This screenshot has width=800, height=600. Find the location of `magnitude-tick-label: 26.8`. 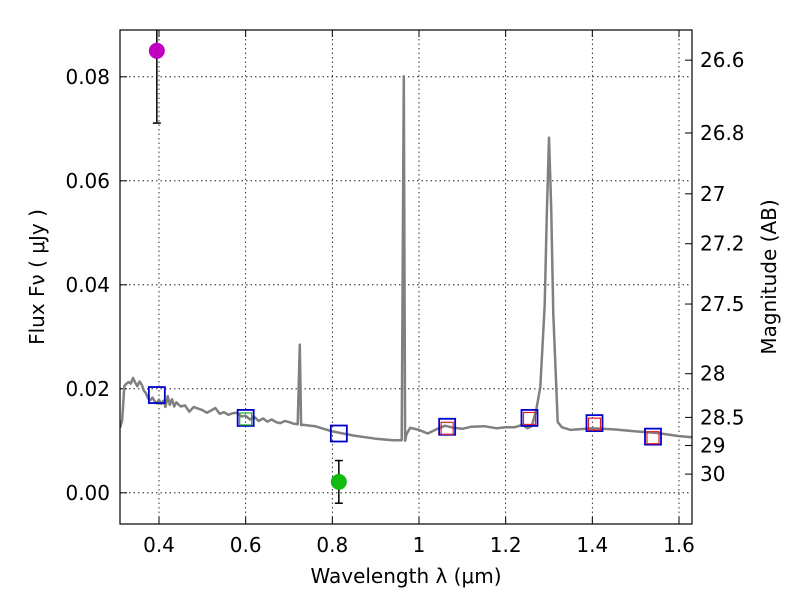

magnitude-tick-label: 26.8 is located at coordinates (722, 133).